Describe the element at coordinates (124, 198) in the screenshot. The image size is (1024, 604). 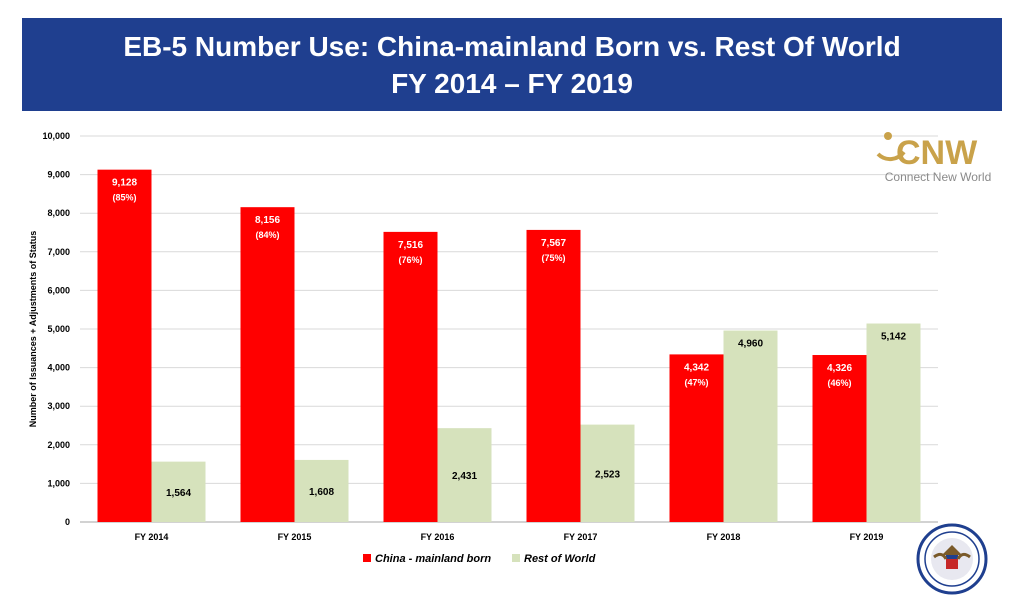
I see `percent-label-china: (85%)` at that location.